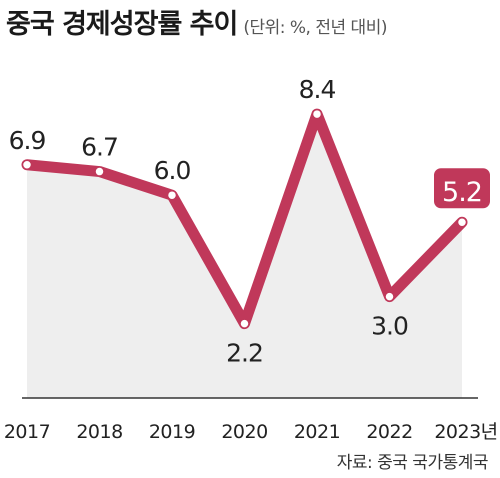 This screenshot has height=478, width=500. I want to click on data-point-2021, so click(317, 114).